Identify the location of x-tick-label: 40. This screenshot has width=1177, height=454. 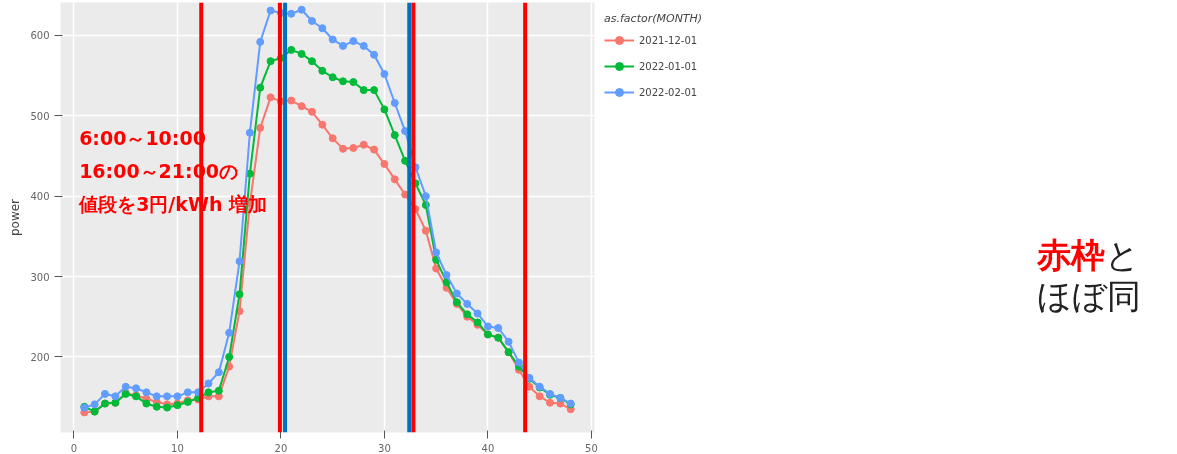
(488, 448).